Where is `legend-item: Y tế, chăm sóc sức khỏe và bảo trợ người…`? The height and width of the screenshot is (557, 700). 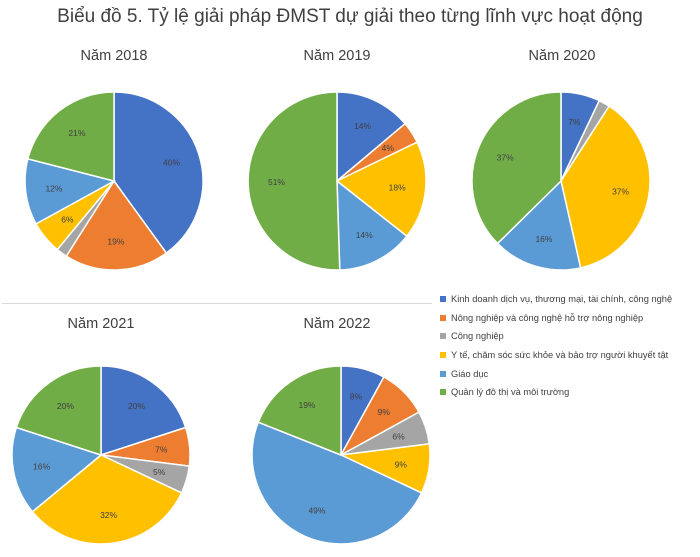 legend-item: Y tế, chăm sóc sức khỏe và bảo trợ người… is located at coordinates (569, 355).